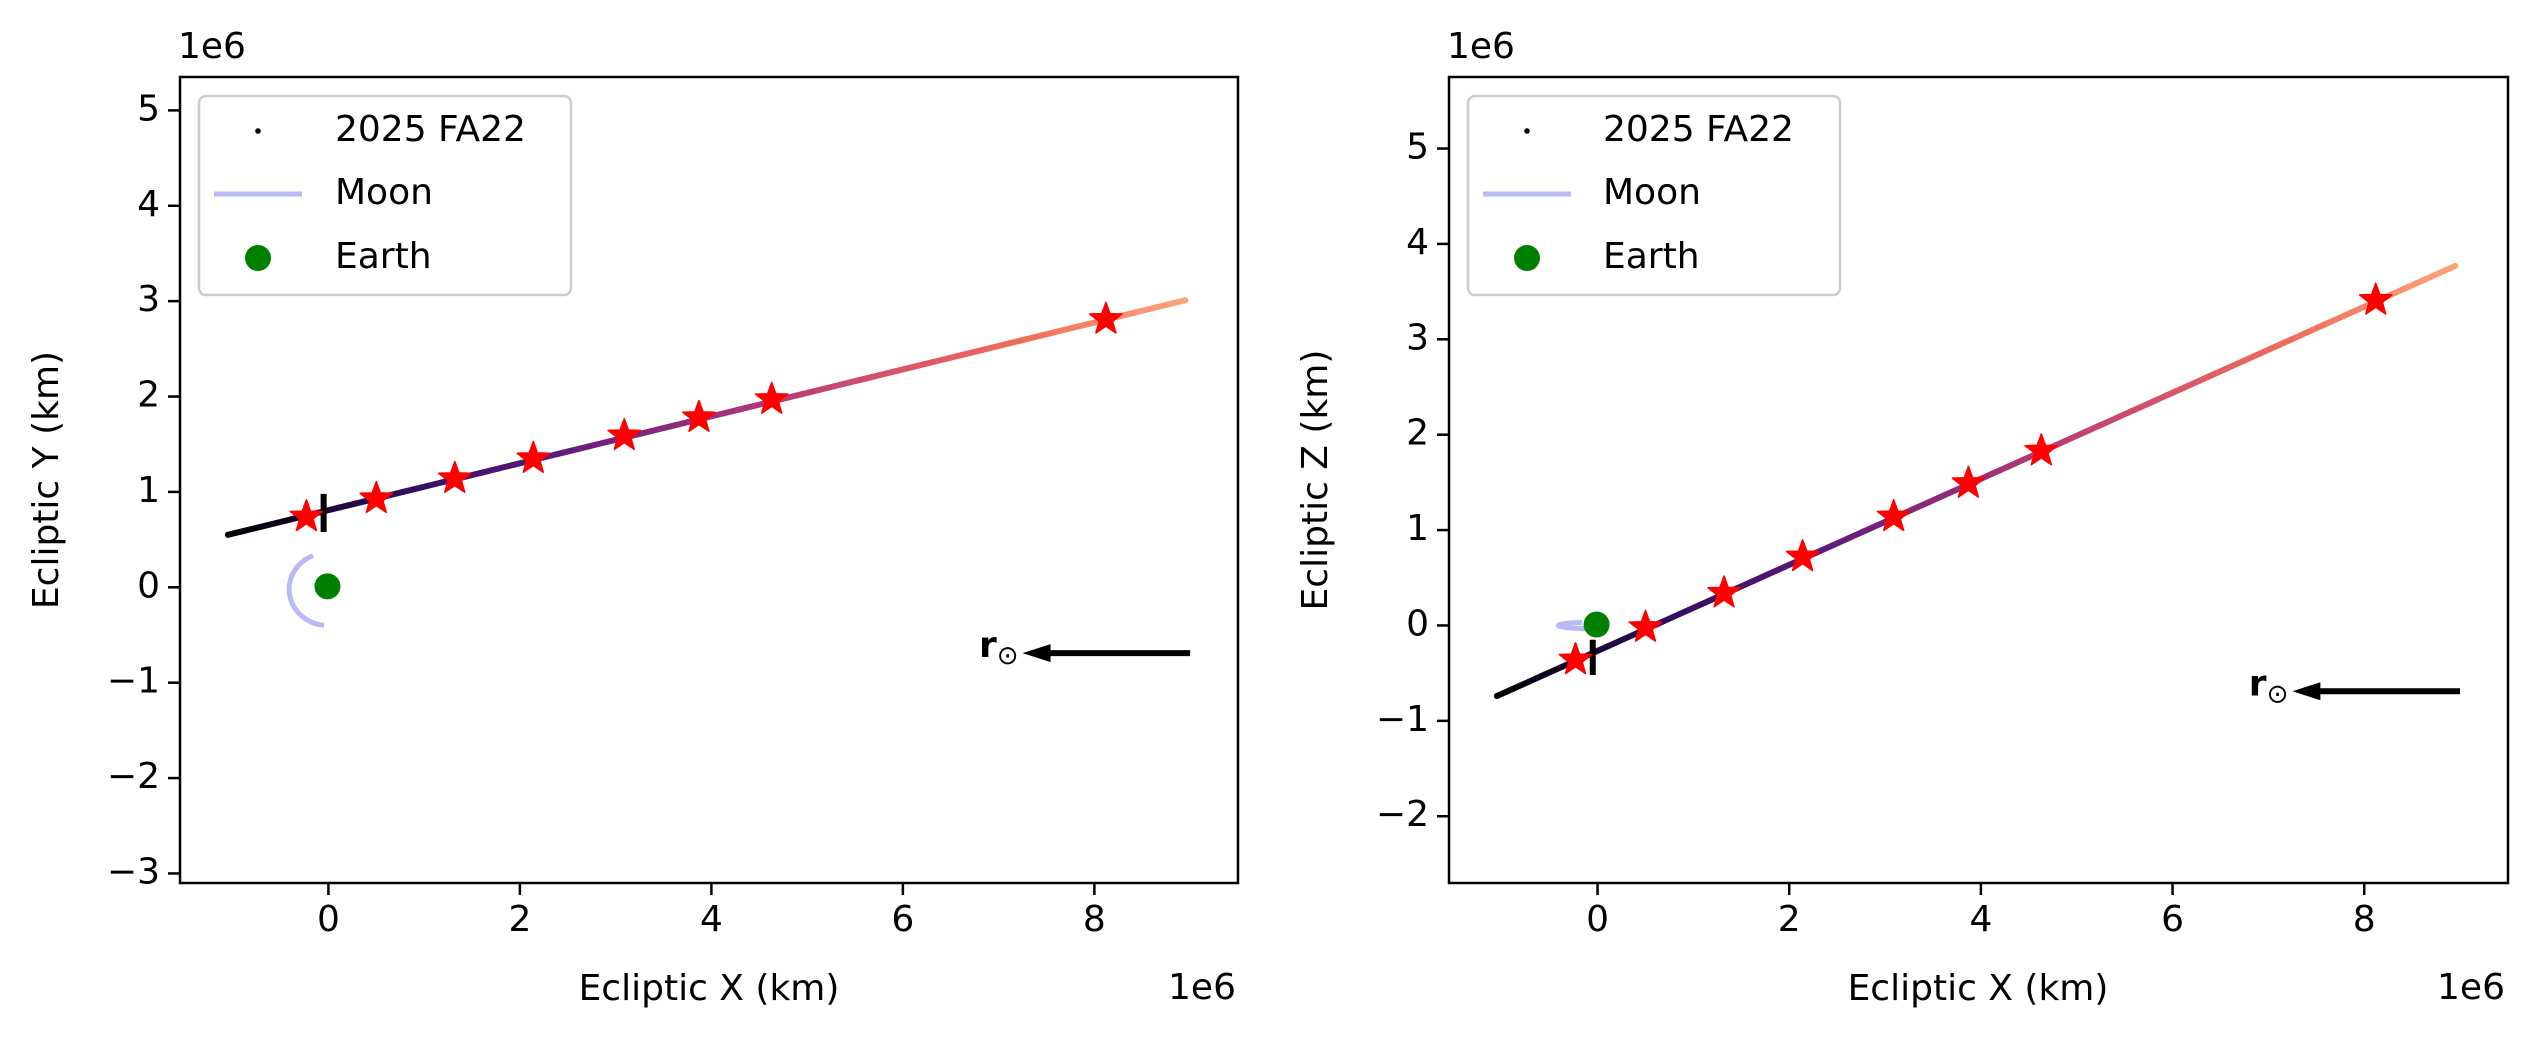 The width and height of the screenshot is (2534, 1043). I want to click on left-sun-arrow-head, so click(1036, 653).